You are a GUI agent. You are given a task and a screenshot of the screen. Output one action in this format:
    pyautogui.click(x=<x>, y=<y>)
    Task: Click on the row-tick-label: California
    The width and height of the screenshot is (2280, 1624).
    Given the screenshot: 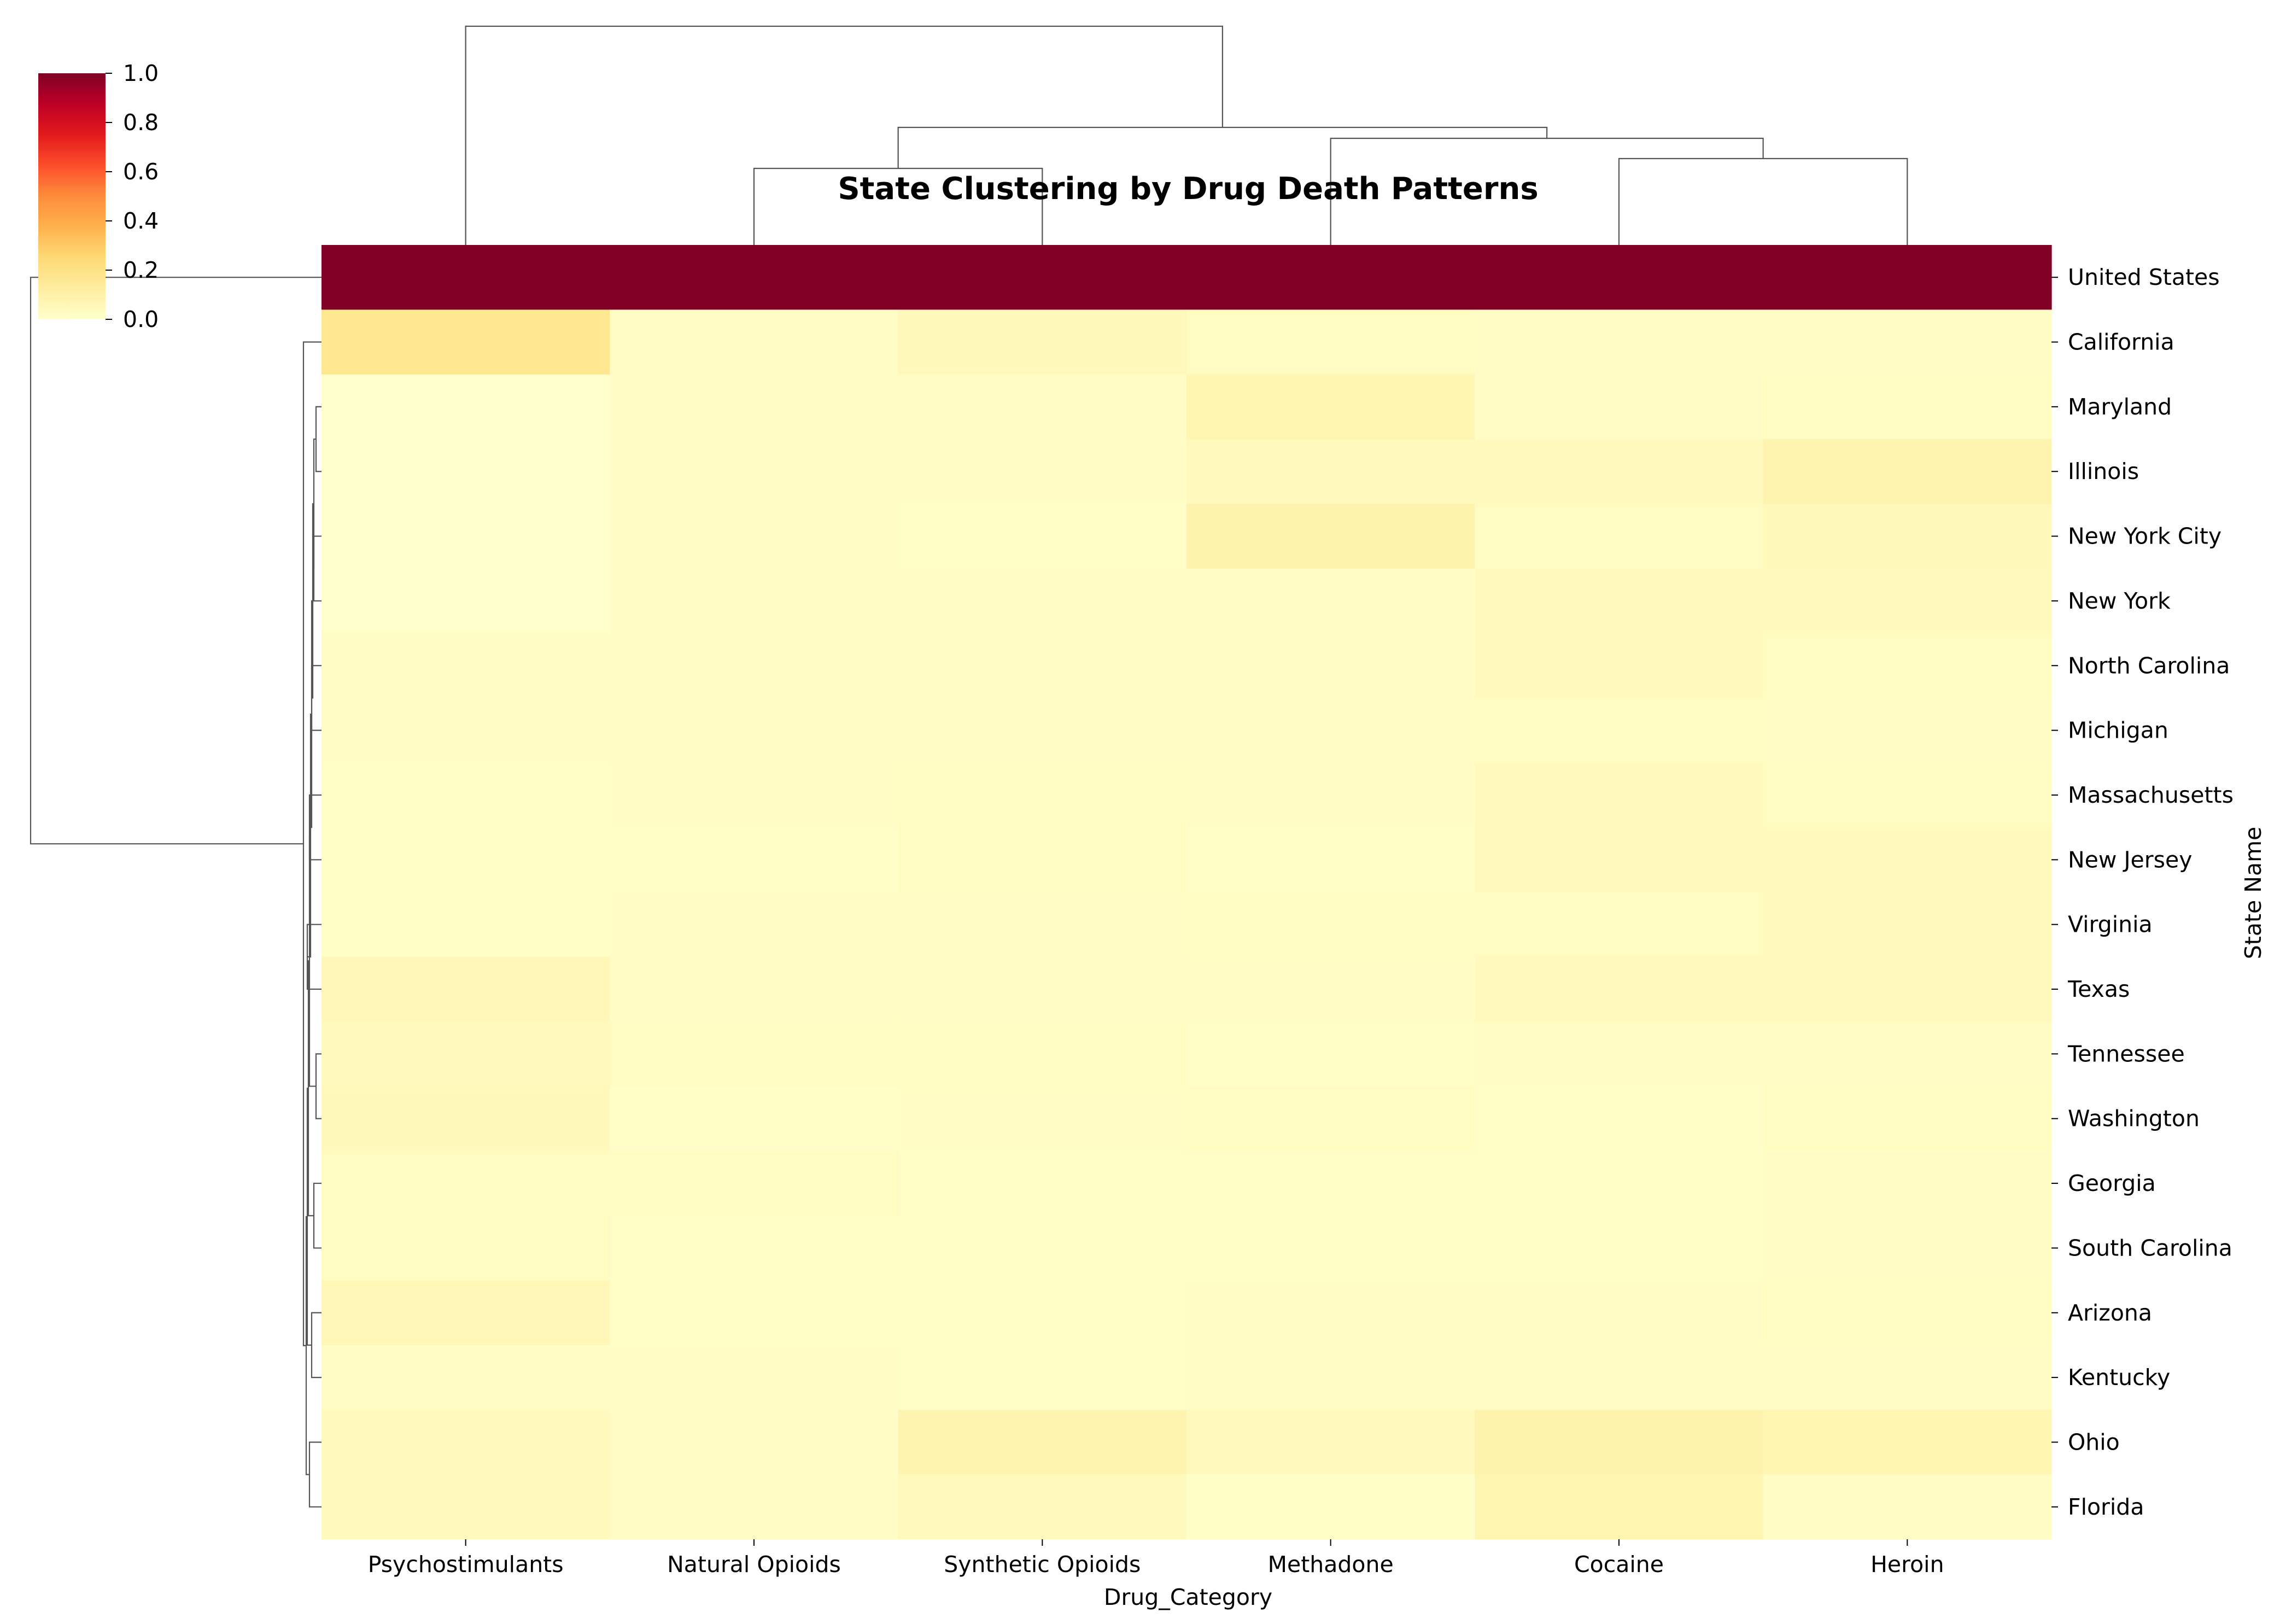 What is the action you would take?
    pyautogui.click(x=2121, y=342)
    